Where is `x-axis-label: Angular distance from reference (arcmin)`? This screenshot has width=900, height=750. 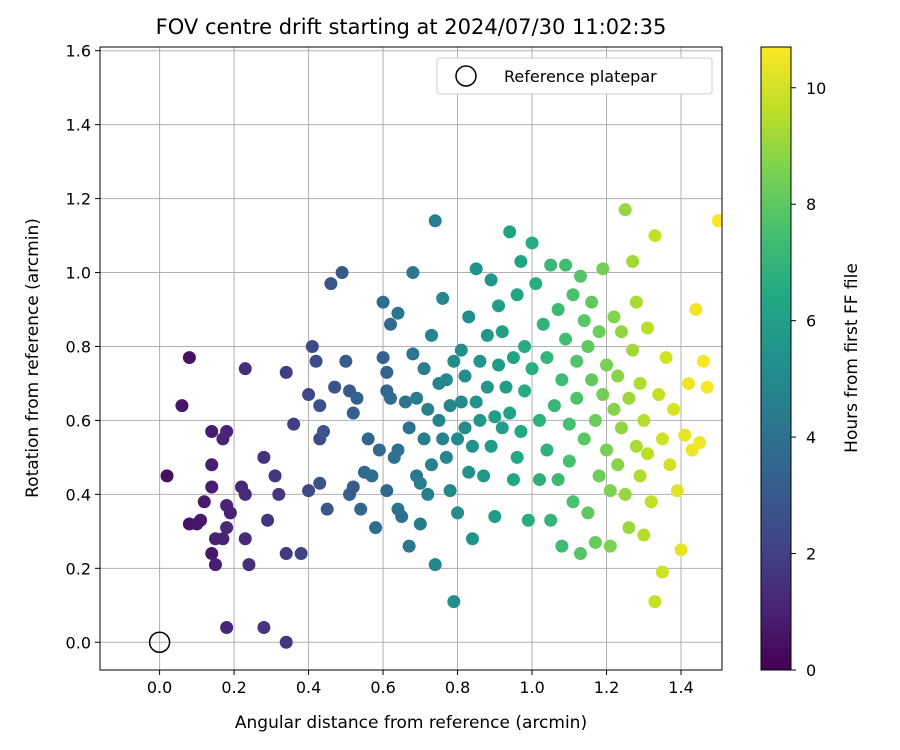
x-axis-label: Angular distance from reference (arcmin) is located at coordinates (411, 723).